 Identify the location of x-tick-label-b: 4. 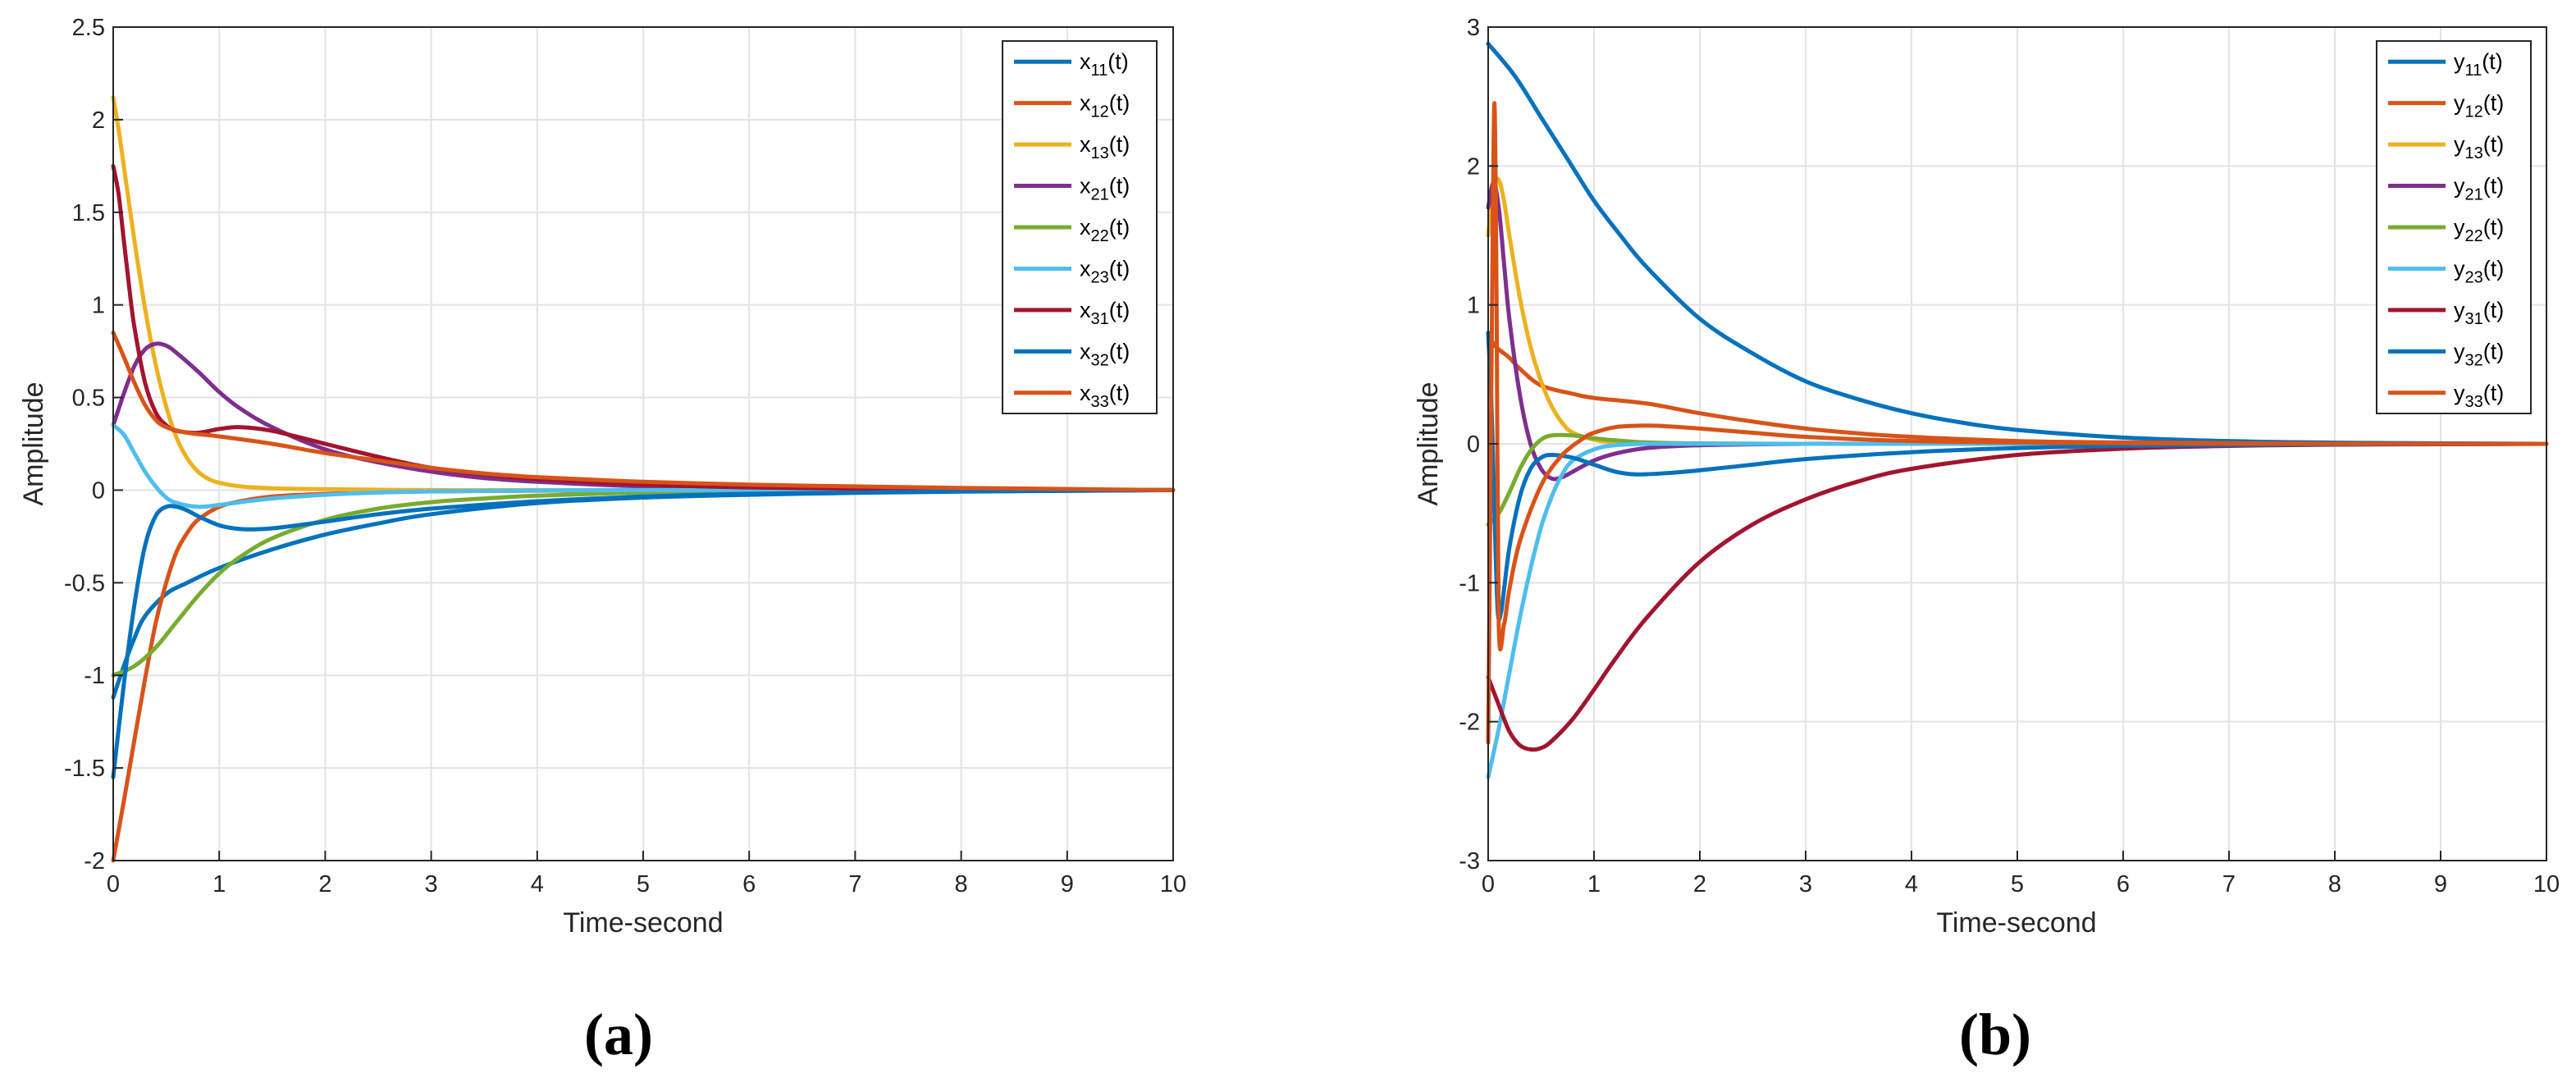
(1911, 884).